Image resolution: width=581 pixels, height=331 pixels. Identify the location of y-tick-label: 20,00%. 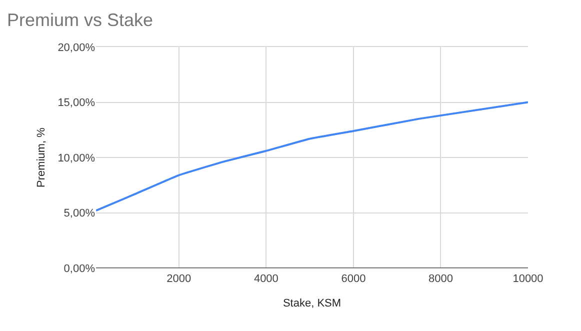
(77, 48).